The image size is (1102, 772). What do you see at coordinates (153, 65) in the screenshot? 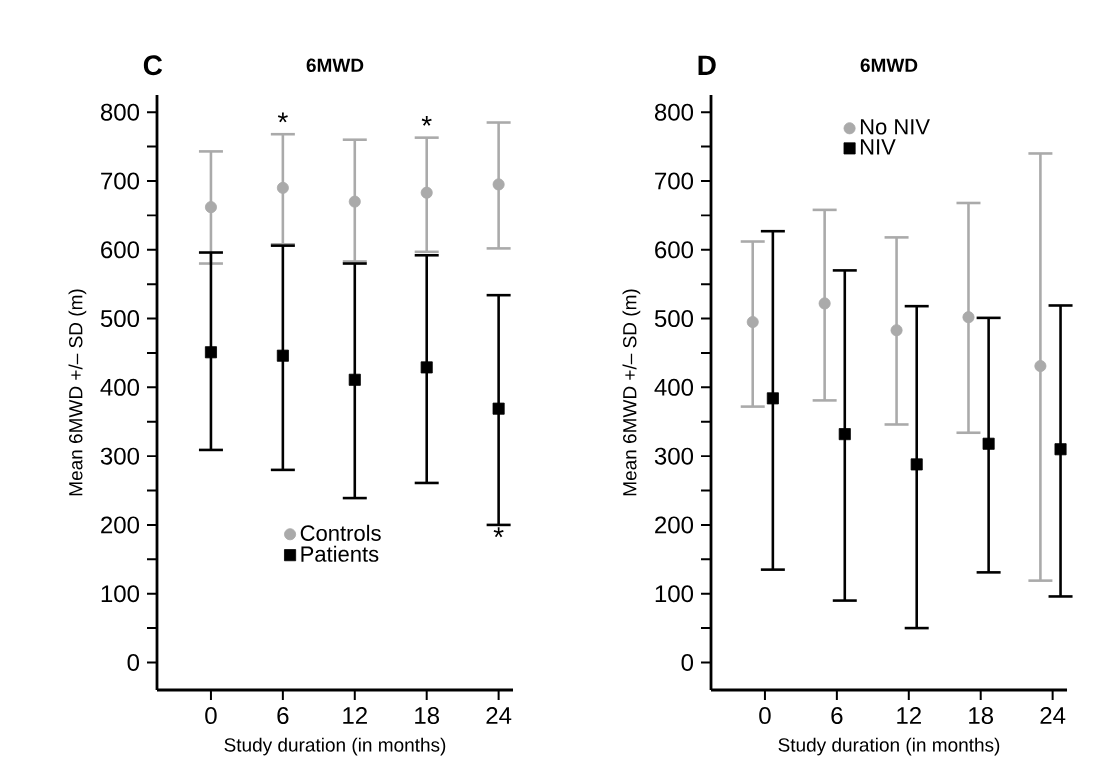
I see `text: C` at bounding box center [153, 65].